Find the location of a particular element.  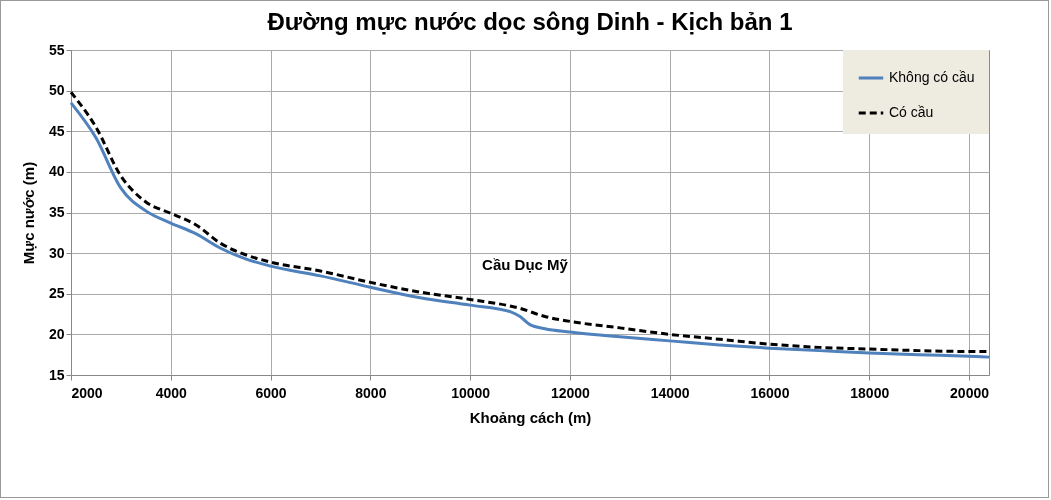

legend-label: Có cầu is located at coordinates (911, 112).